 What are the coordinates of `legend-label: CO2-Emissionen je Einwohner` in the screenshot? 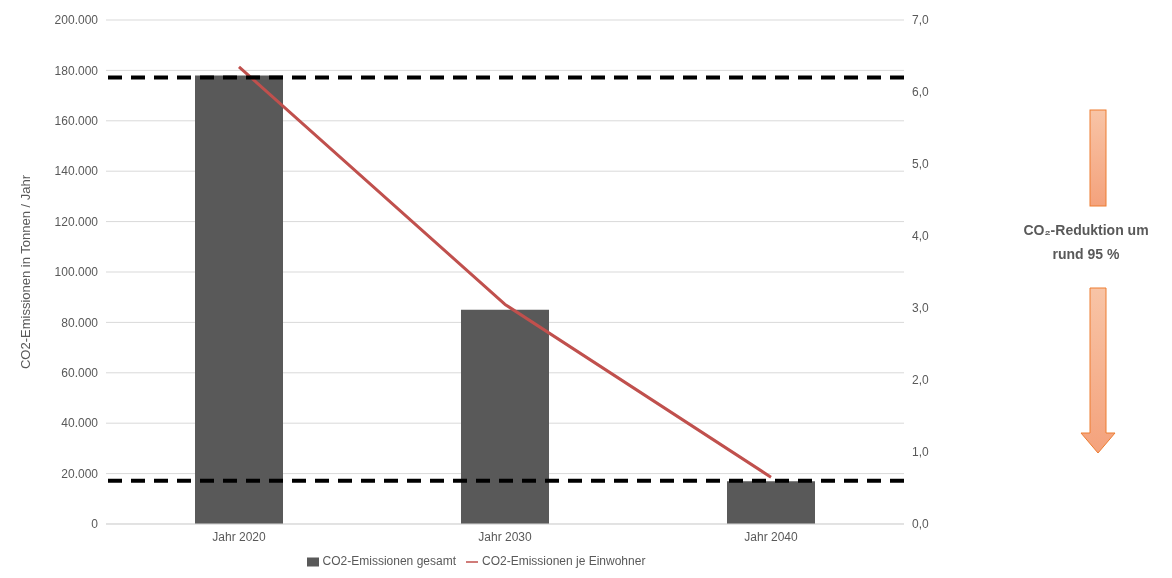 It's located at (563, 561).